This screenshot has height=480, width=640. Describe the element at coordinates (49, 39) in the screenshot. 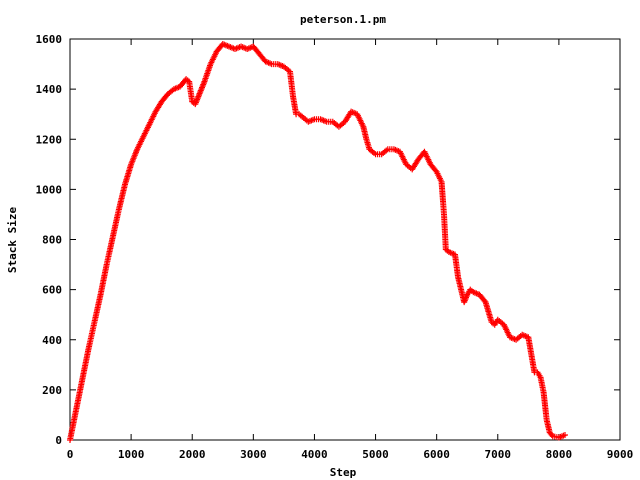

I see `y-tick-label: 1600` at that location.